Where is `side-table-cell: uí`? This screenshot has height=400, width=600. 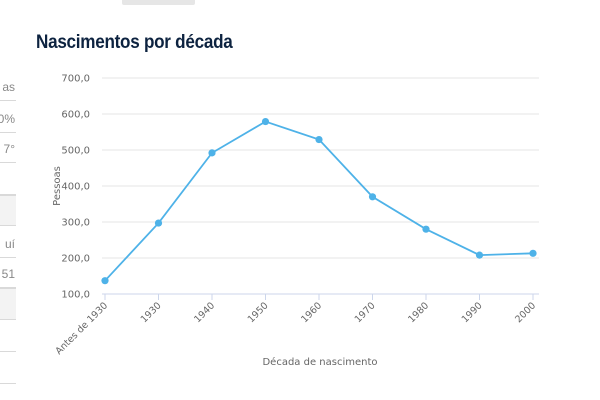
side-table-cell: uí is located at coordinates (9, 244).